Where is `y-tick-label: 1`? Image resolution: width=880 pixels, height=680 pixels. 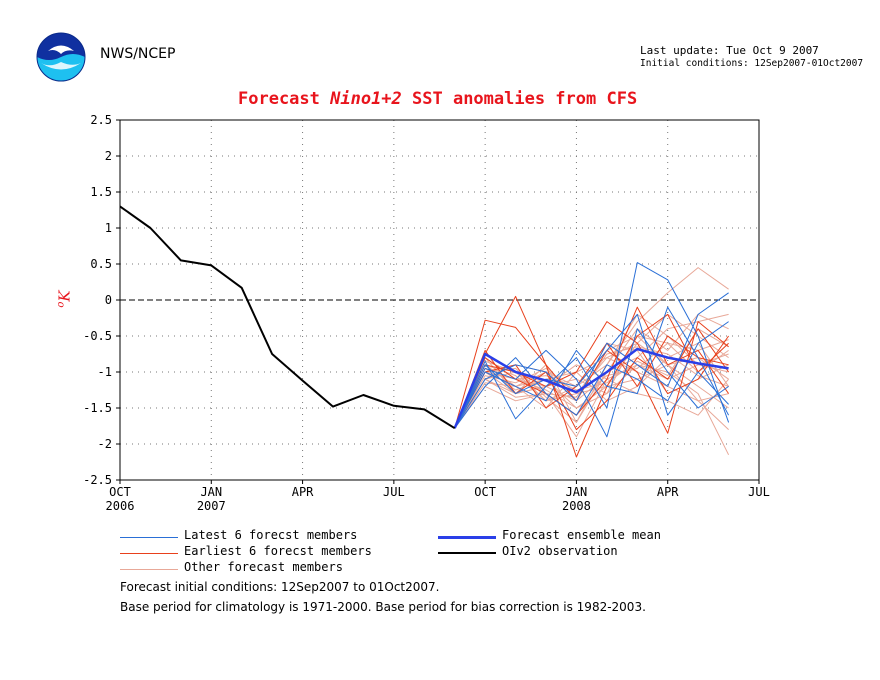 y-tick-label: 1 is located at coordinates (108, 228).